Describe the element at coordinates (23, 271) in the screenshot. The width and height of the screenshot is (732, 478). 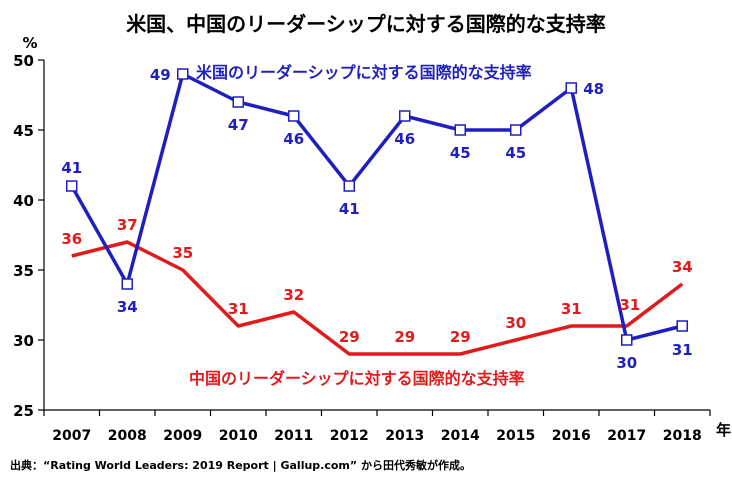
I see `y-tick-label: 35` at that location.